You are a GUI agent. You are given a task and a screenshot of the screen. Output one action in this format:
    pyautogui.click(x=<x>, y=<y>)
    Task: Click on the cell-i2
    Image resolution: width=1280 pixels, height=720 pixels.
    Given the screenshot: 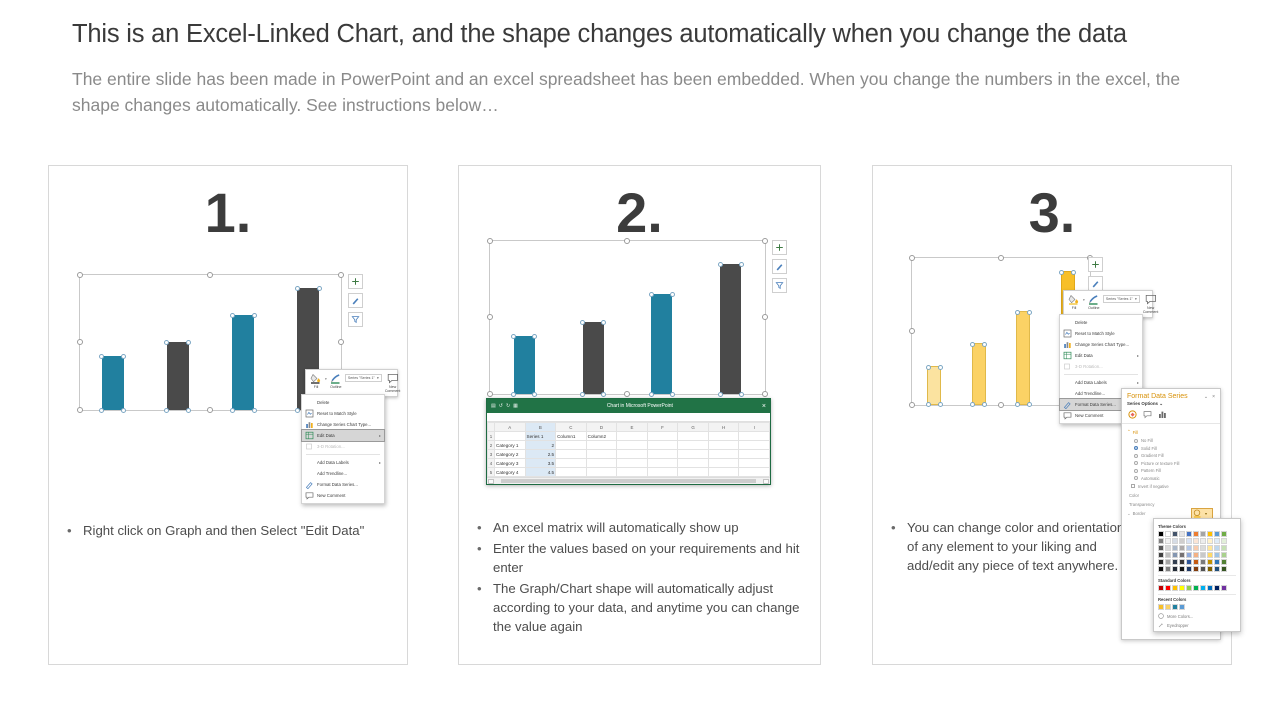 What is the action you would take?
    pyautogui.click(x=754, y=445)
    